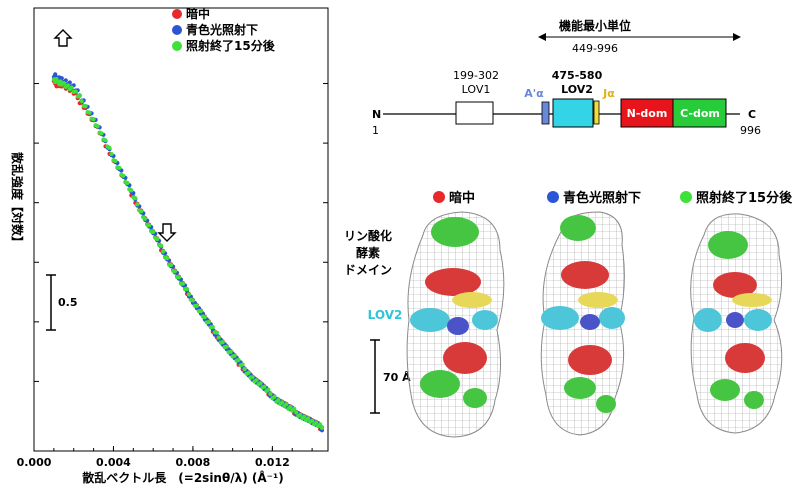  What do you see at coordinates (177, 30) in the screenshot?
I see `legend-dot-blue` at bounding box center [177, 30].